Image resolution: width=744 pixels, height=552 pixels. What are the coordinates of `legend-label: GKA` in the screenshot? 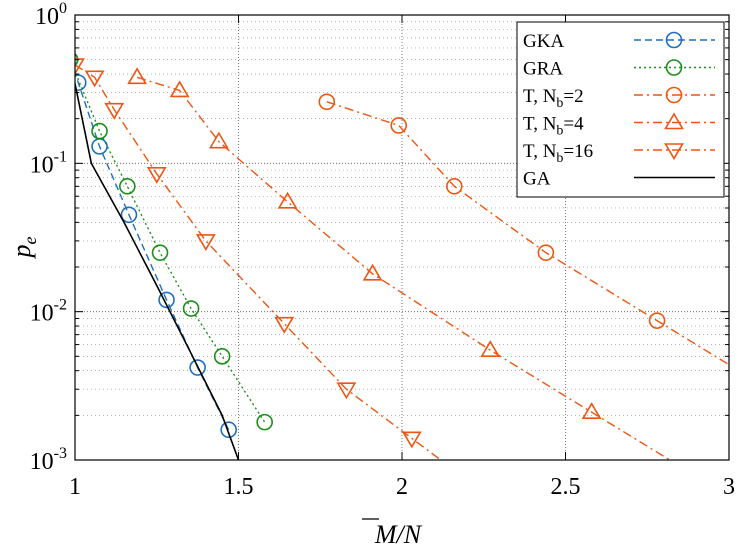 It's located at (543, 41).